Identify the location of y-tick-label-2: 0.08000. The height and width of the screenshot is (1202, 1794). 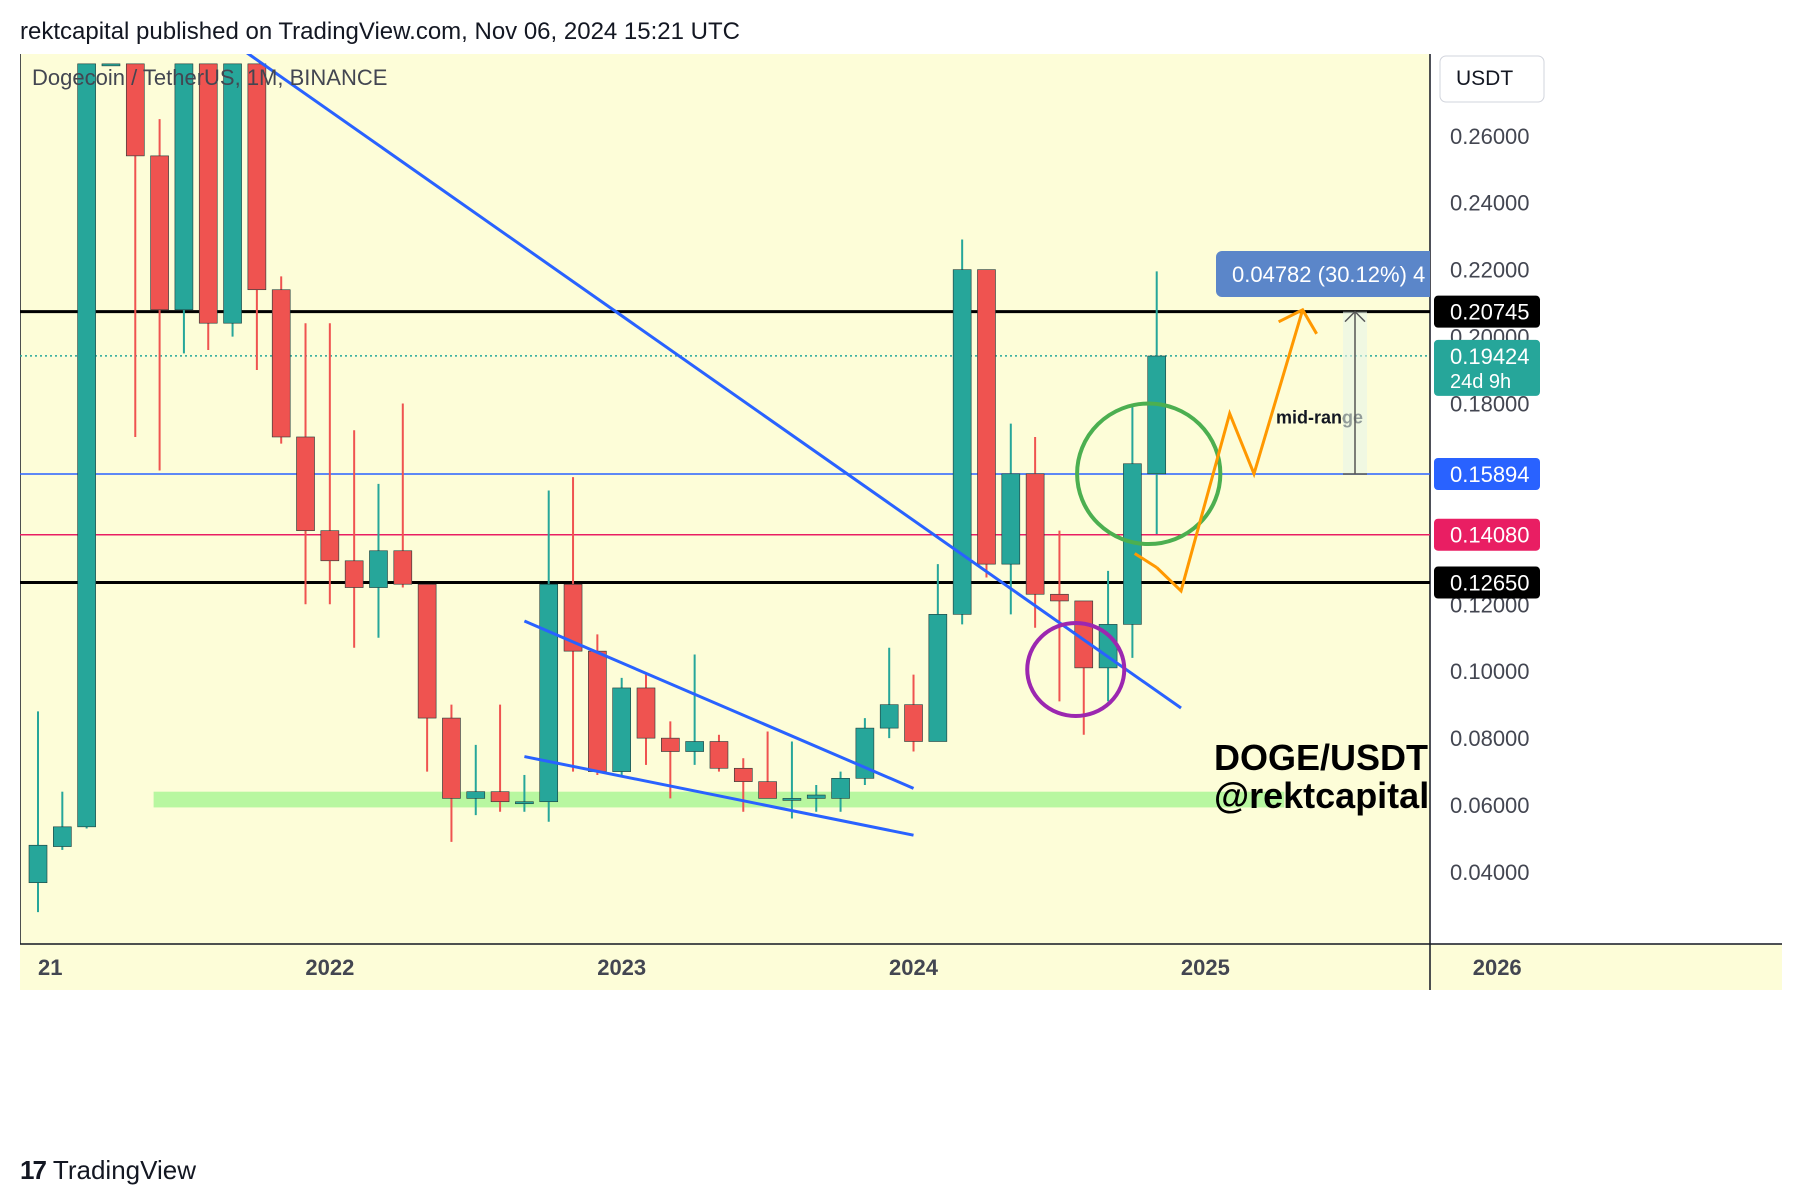
(1490, 738).